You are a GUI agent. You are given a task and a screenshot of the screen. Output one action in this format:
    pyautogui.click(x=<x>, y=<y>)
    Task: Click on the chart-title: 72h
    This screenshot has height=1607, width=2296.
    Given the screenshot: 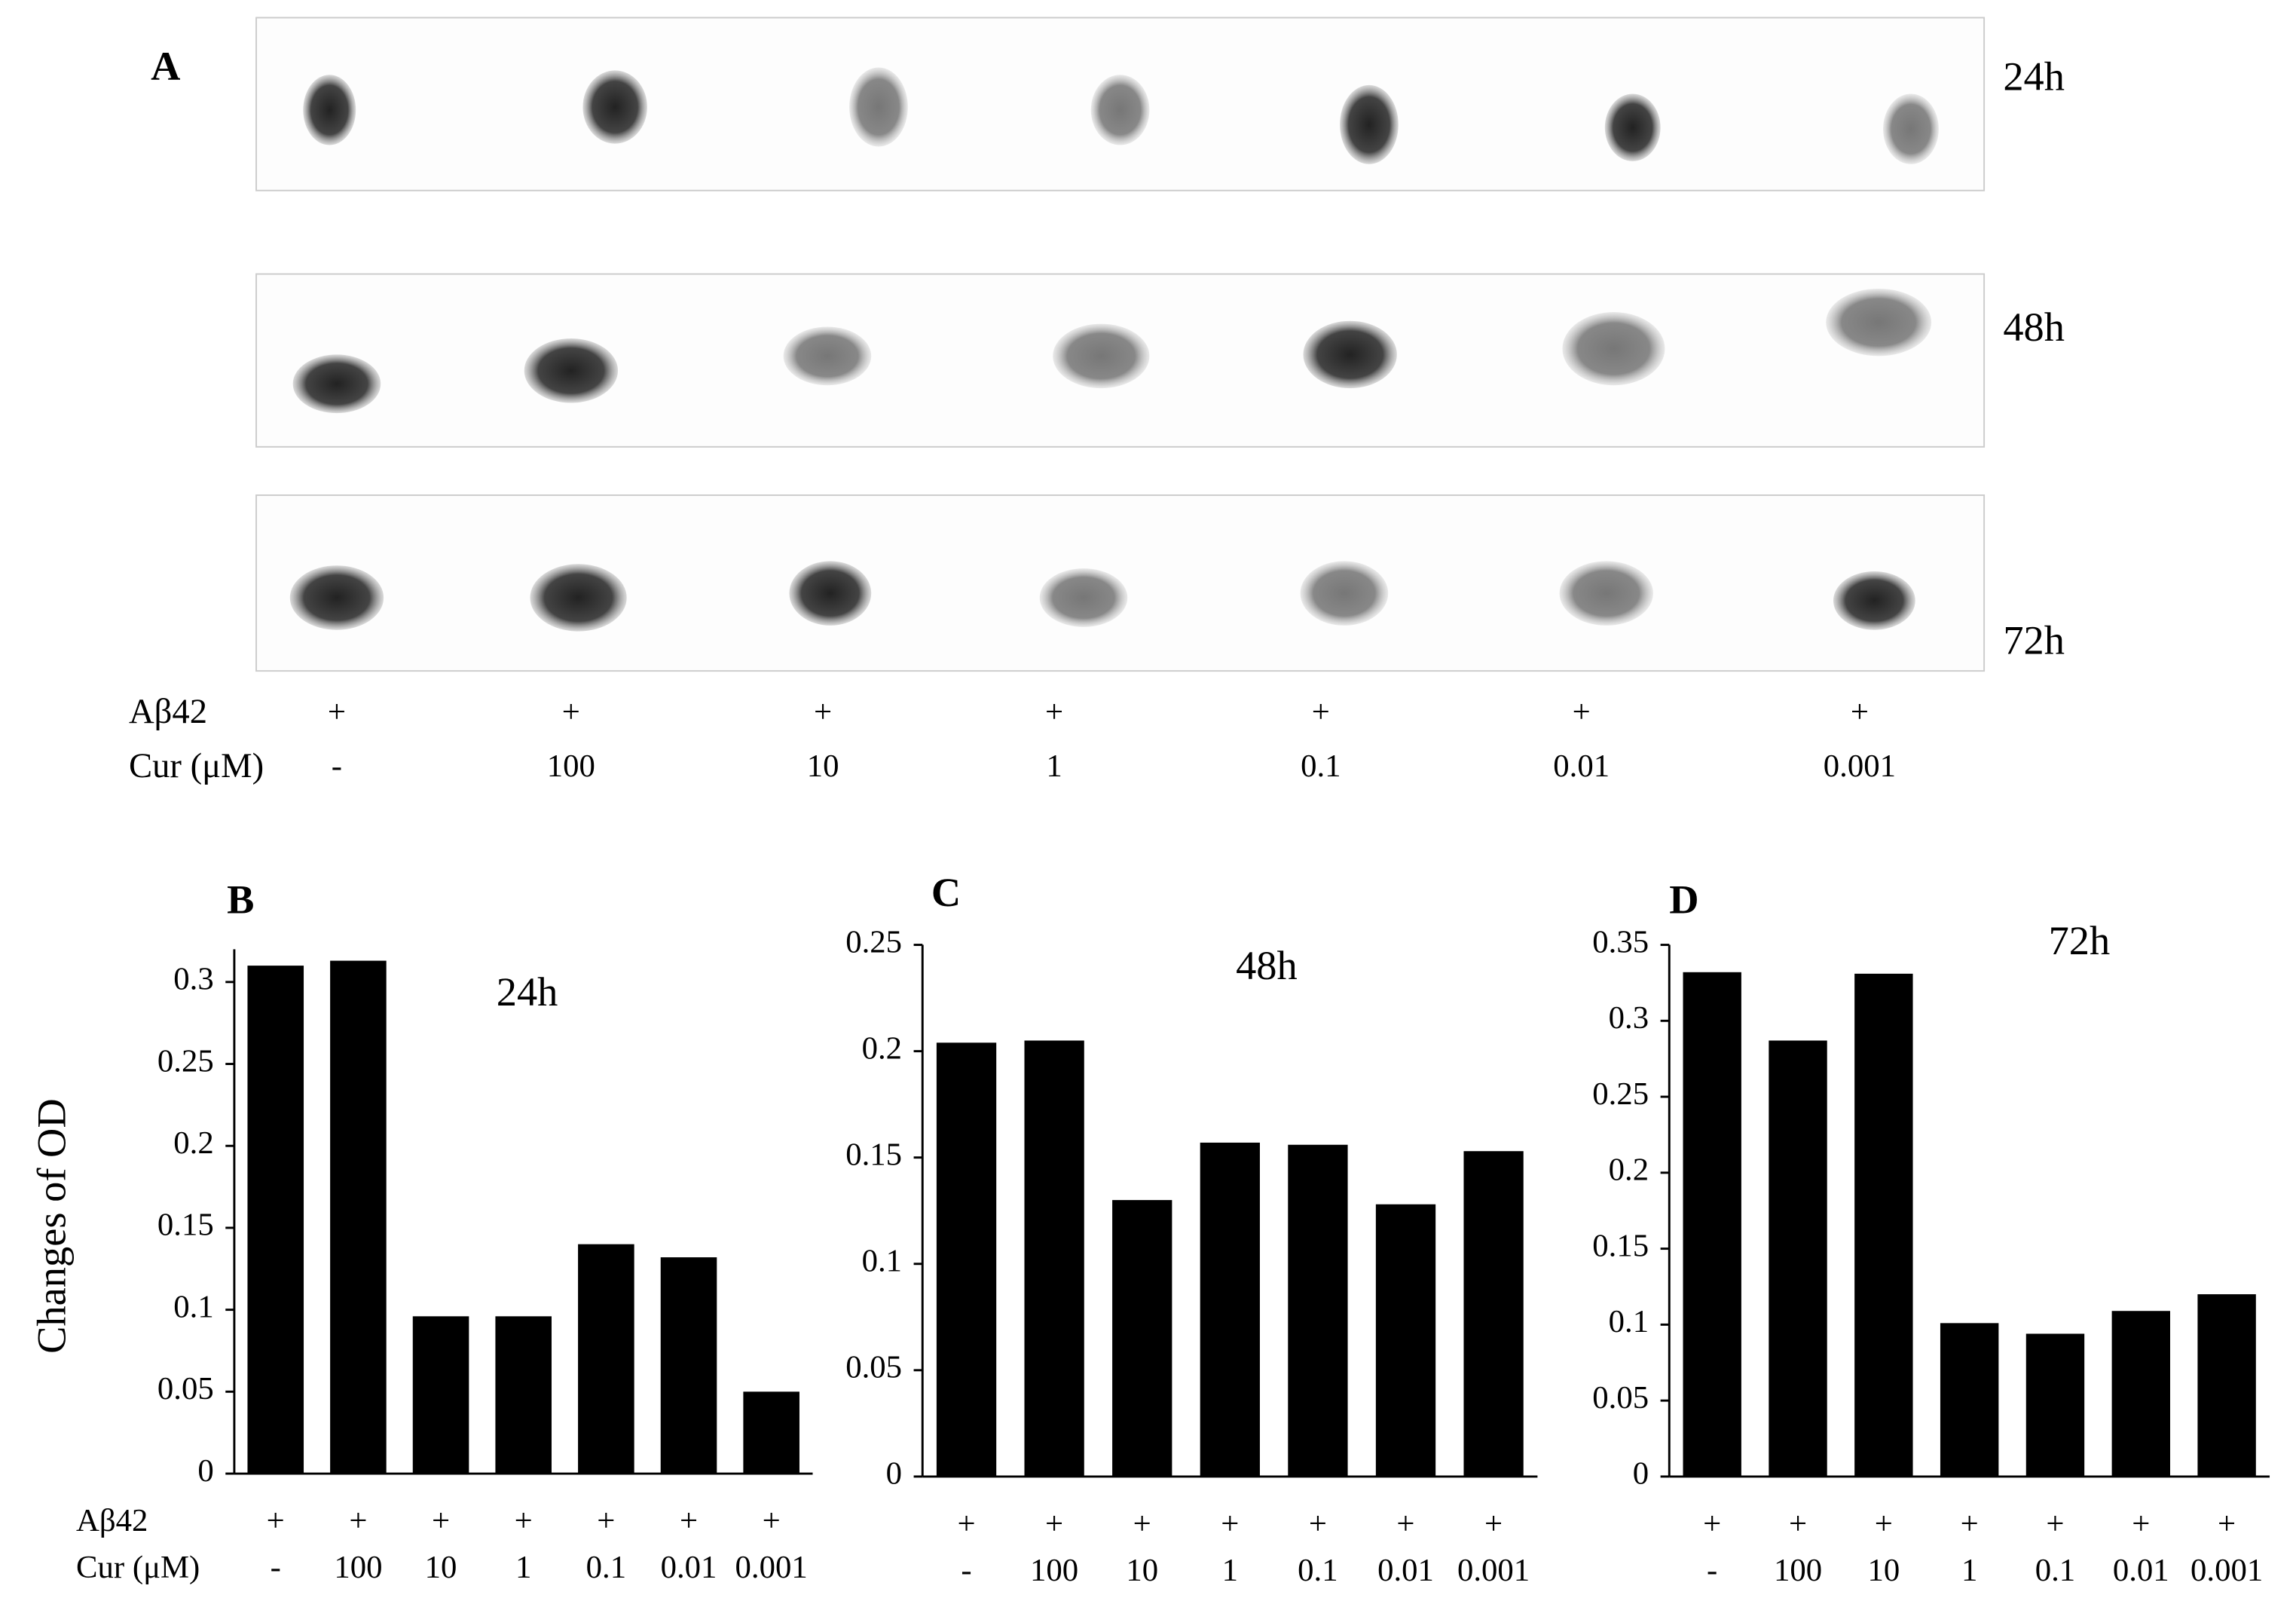 What is the action you would take?
    pyautogui.click(x=2080, y=940)
    